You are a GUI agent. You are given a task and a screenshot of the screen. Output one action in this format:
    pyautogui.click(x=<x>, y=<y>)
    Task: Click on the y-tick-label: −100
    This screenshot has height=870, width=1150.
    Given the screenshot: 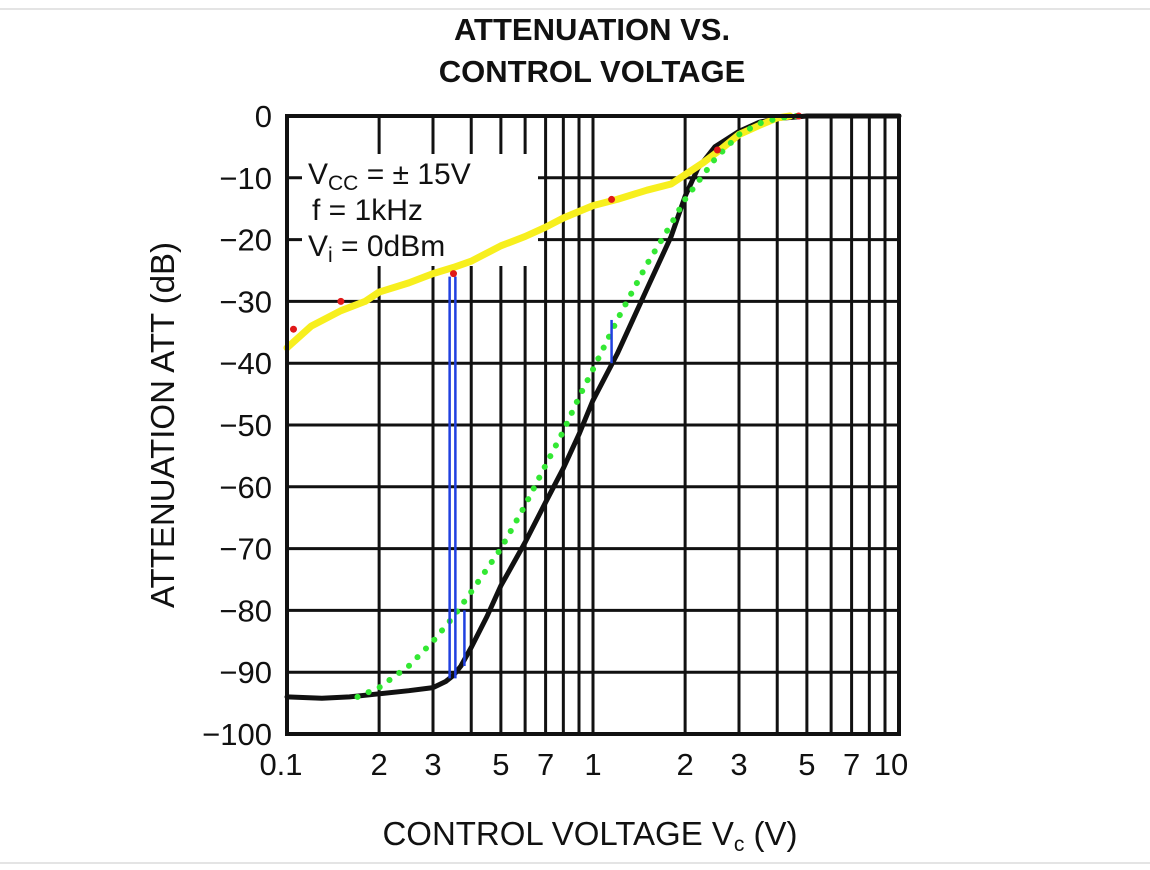 What is the action you would take?
    pyautogui.click(x=237, y=734)
    